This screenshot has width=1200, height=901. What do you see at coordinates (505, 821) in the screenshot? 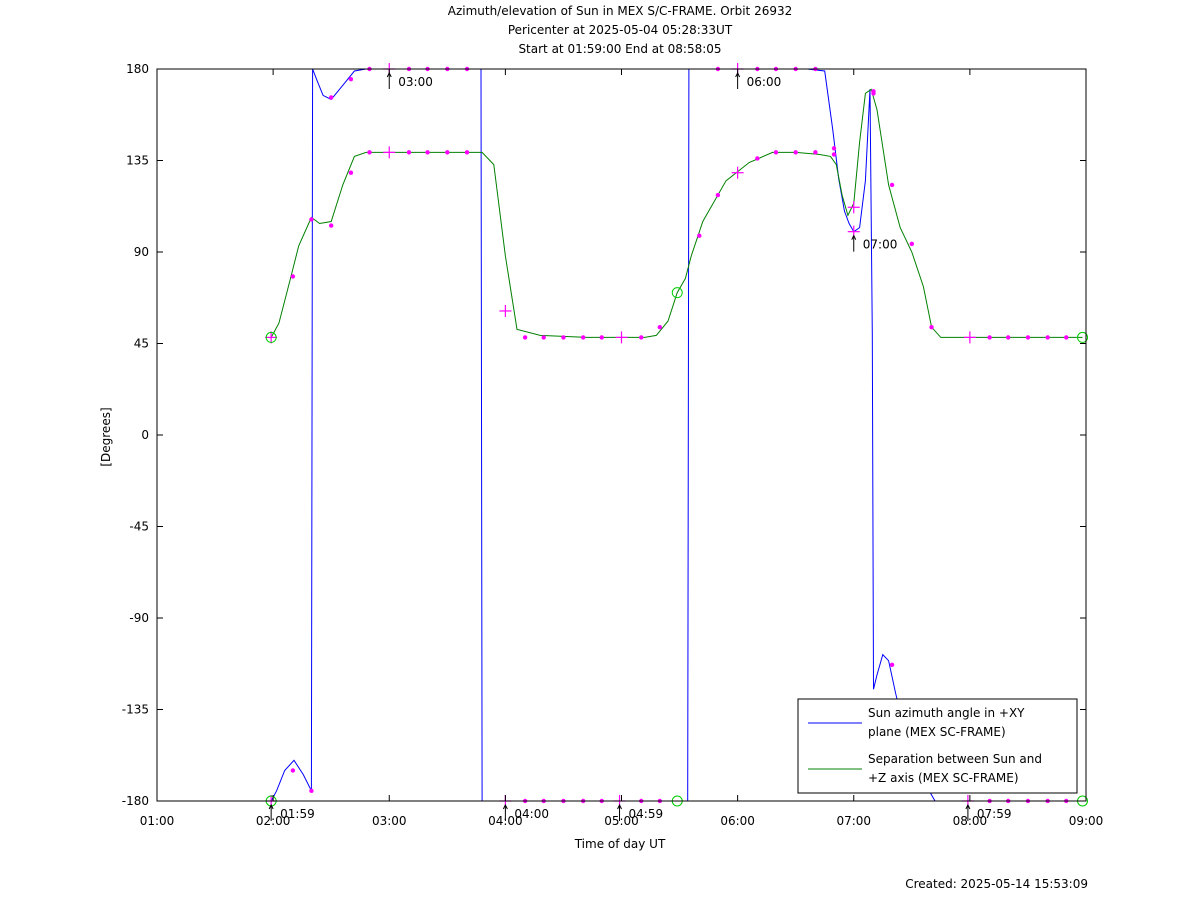
I see `x-tick-label: 04:00` at bounding box center [505, 821].